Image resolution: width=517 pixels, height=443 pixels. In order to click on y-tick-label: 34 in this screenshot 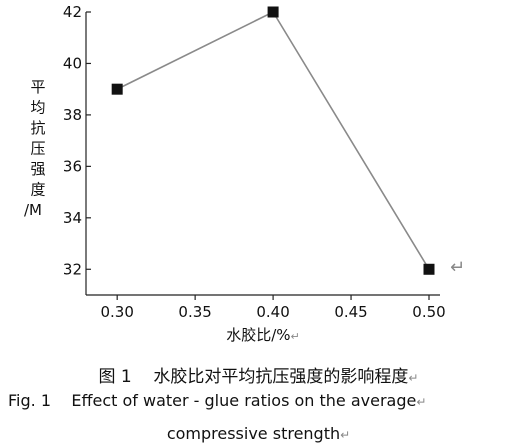, I will do `click(72, 218)`.